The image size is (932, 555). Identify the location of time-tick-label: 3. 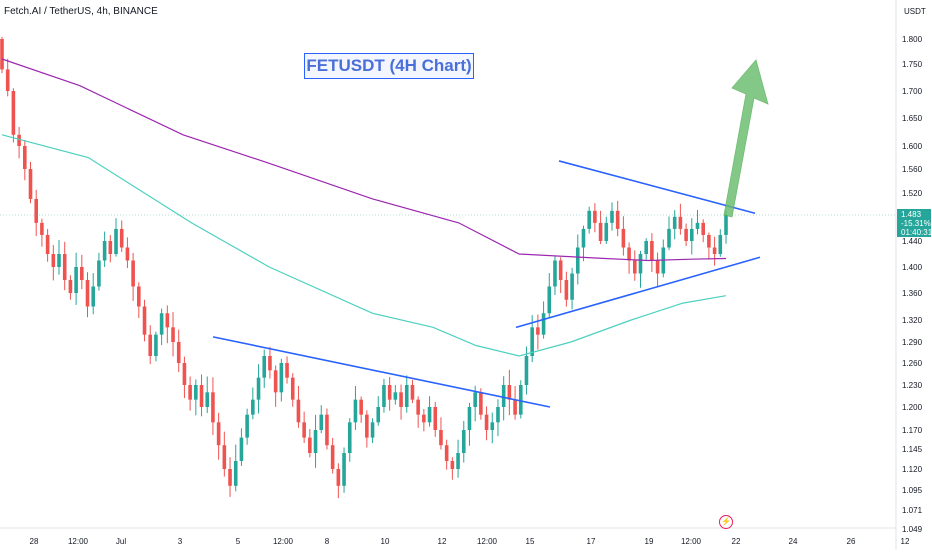
(180, 541).